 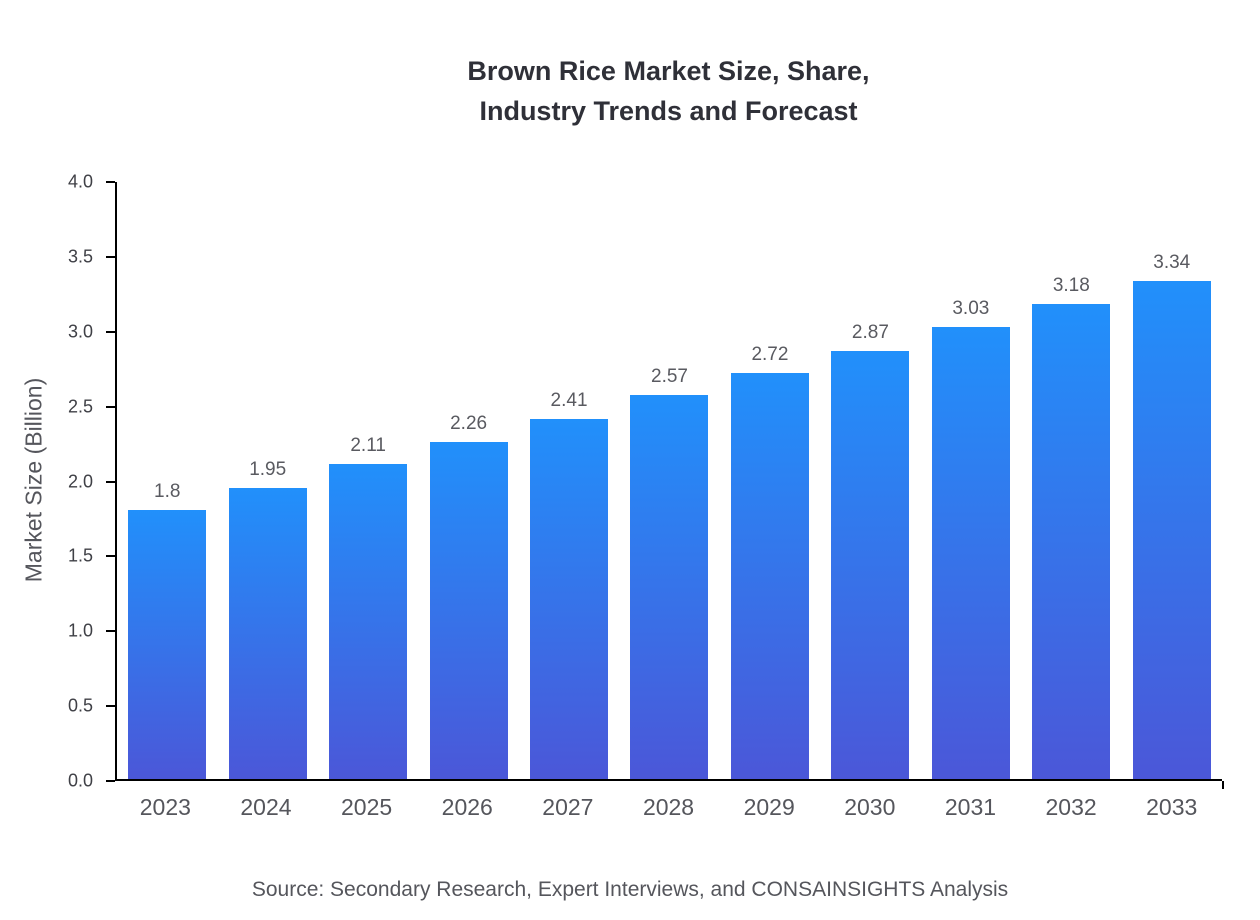 I want to click on x-tick-label: 2033, so click(x=1172, y=807).